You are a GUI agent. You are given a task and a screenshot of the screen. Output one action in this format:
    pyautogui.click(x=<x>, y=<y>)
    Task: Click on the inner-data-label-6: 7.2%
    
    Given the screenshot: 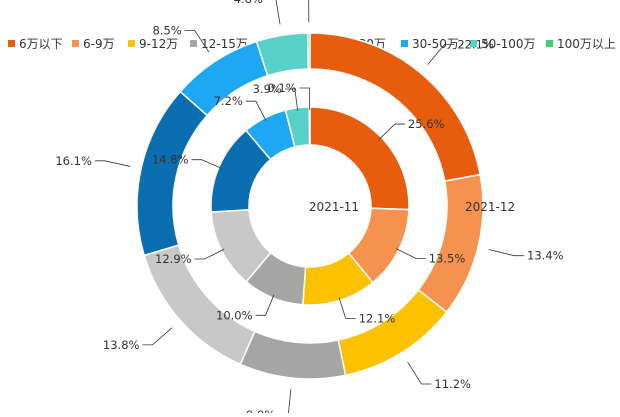 What is the action you would take?
    pyautogui.click(x=228, y=101)
    